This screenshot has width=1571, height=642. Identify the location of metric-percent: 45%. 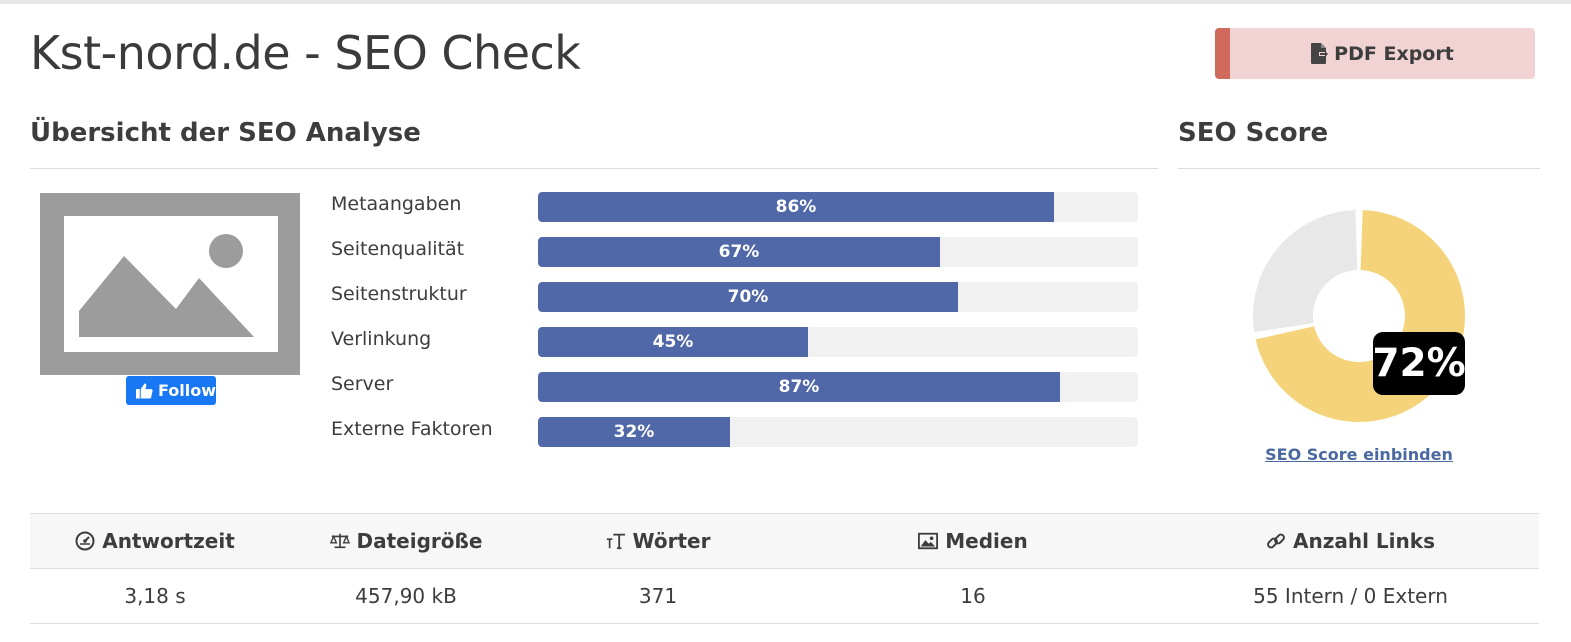
(673, 342).